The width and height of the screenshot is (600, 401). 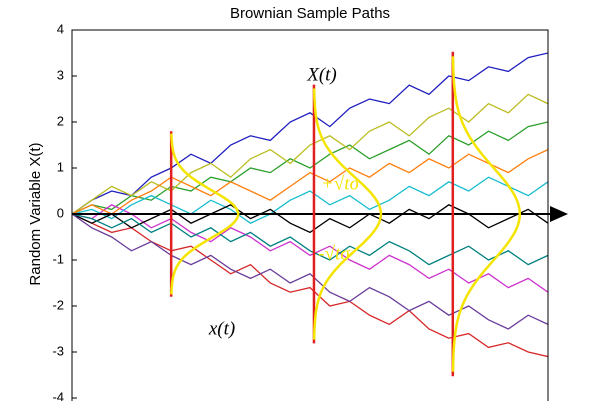 I want to click on y-tick-label: -2, so click(x=58, y=304).